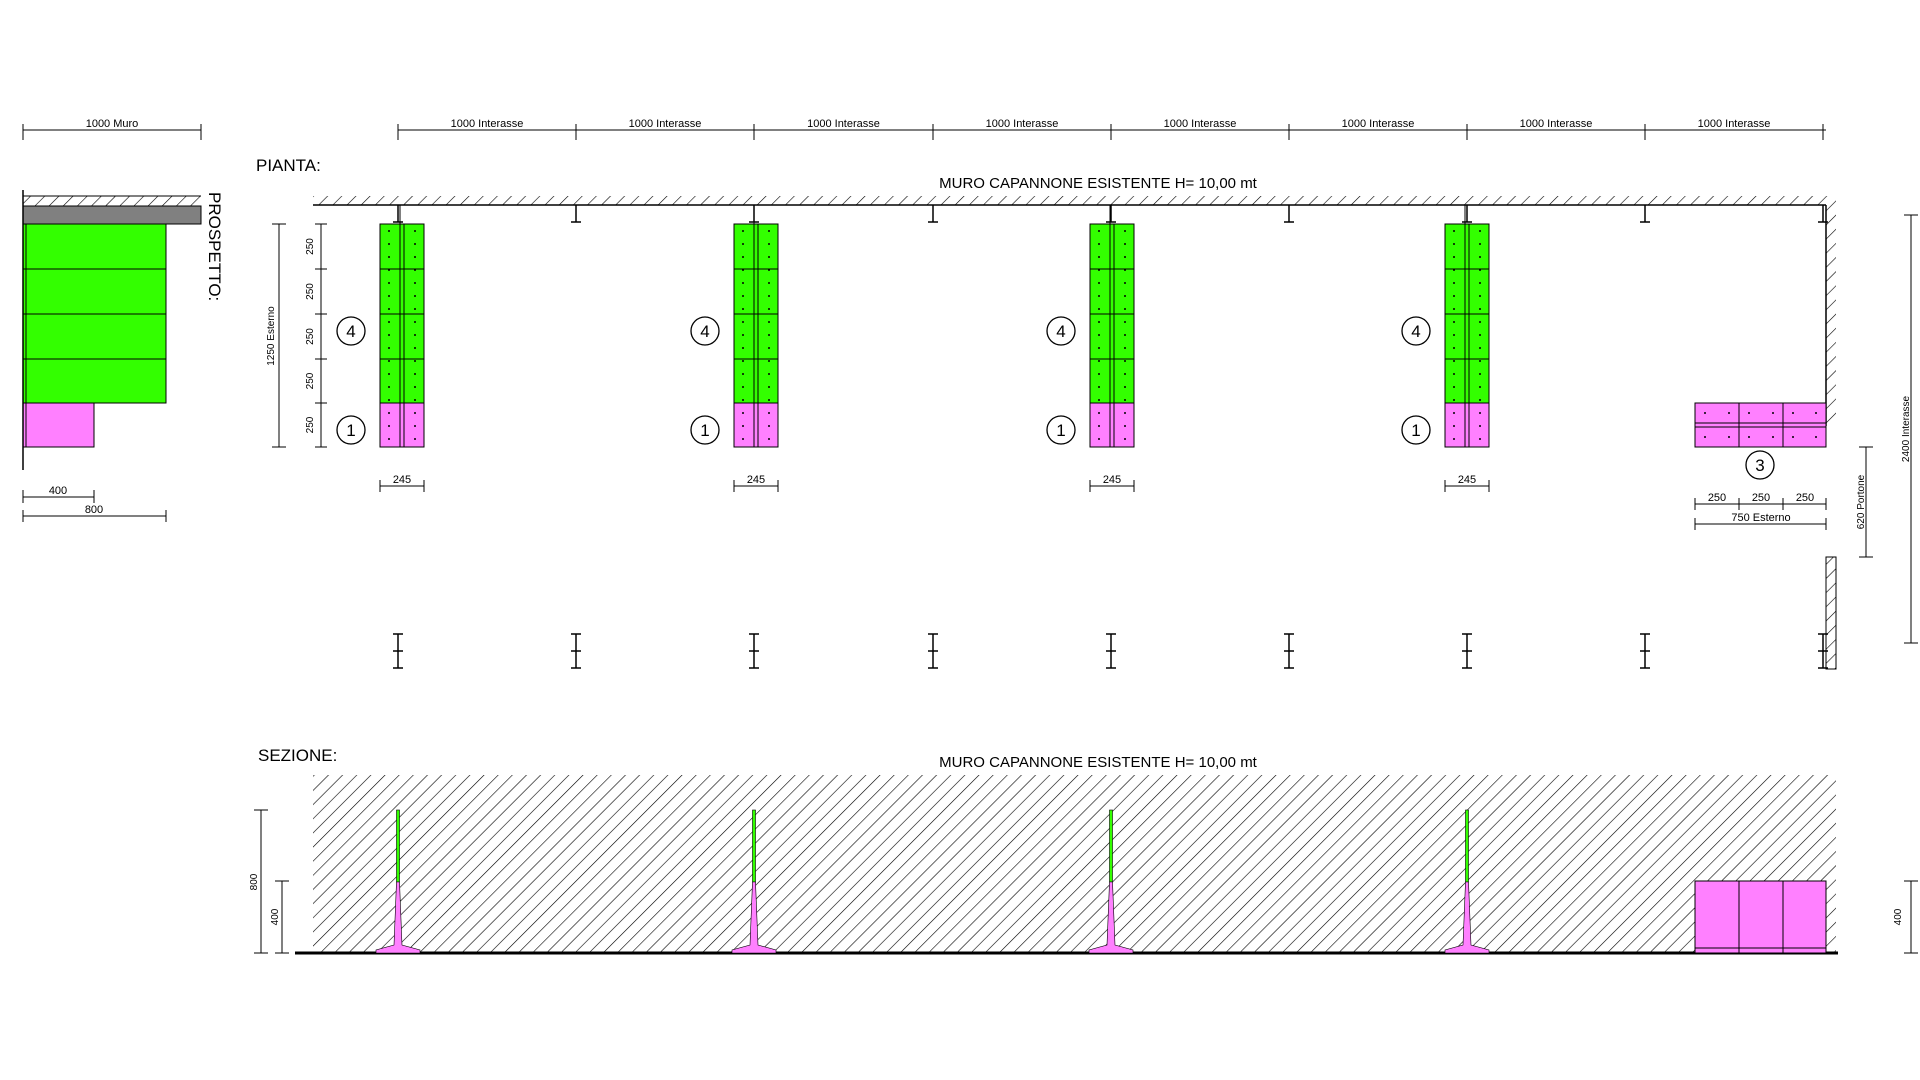 The width and height of the screenshot is (1920, 1080). I want to click on free-columns, so click(1110, 651).